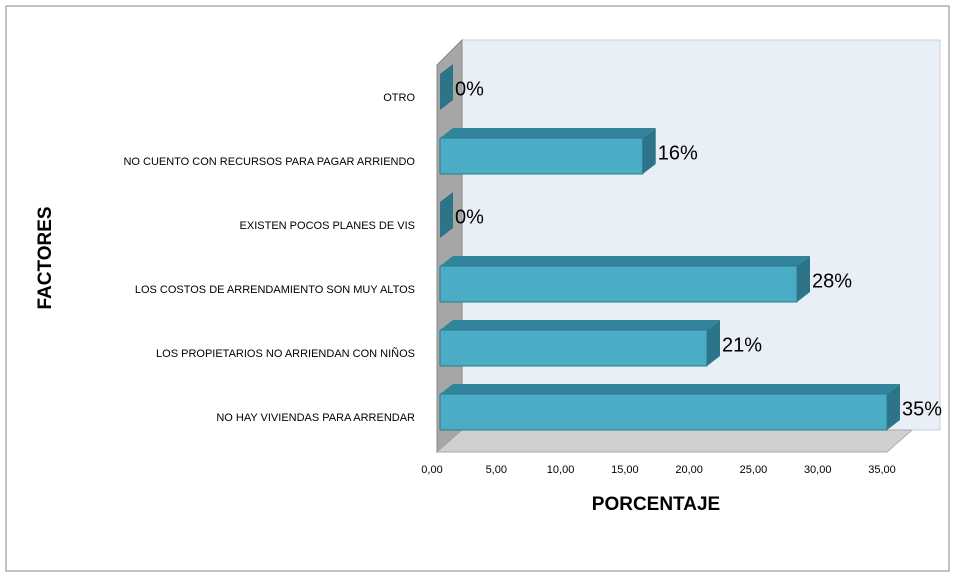 This screenshot has width=956, height=577. What do you see at coordinates (689, 470) in the screenshot?
I see `x-tick-label: 20,00` at bounding box center [689, 470].